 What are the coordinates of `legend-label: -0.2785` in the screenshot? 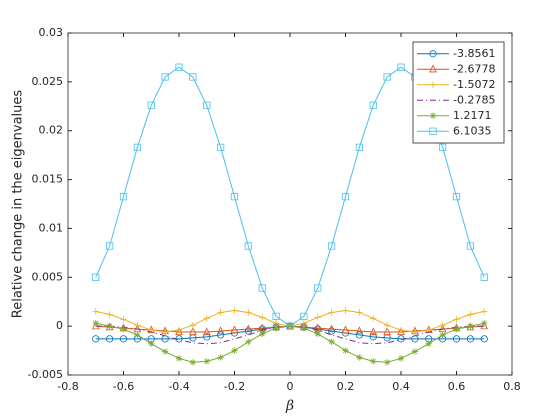 It's located at (474, 99).